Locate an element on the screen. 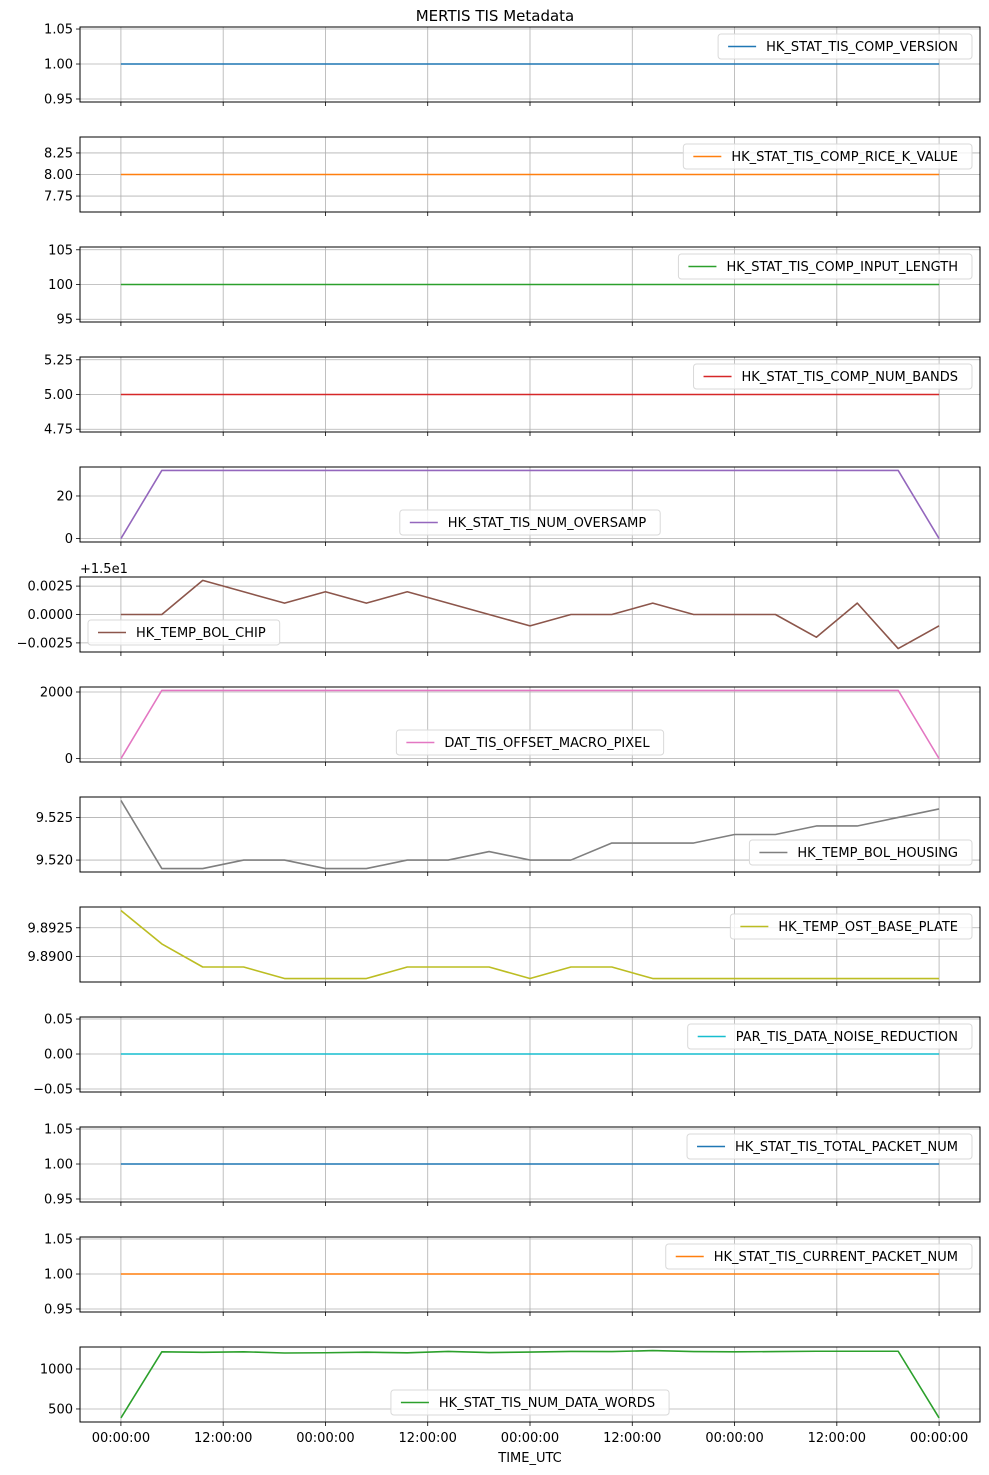  legend-label: HK_TEMP_OST_BASE_PLATE is located at coordinates (868, 927).